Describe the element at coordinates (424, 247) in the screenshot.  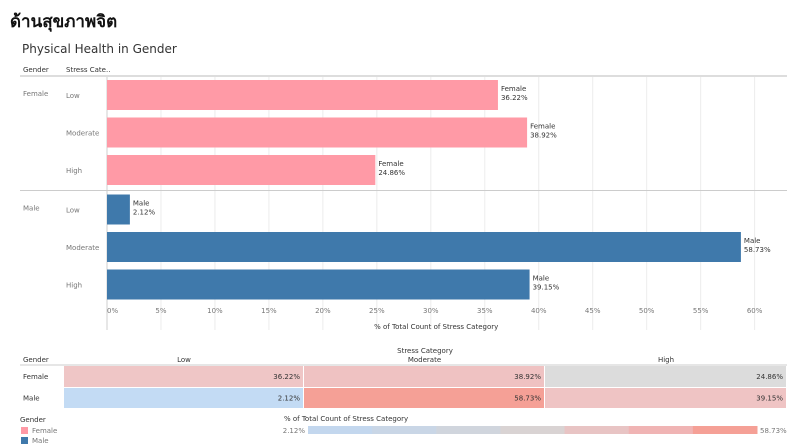
I see `bar-male-moderate` at that location.